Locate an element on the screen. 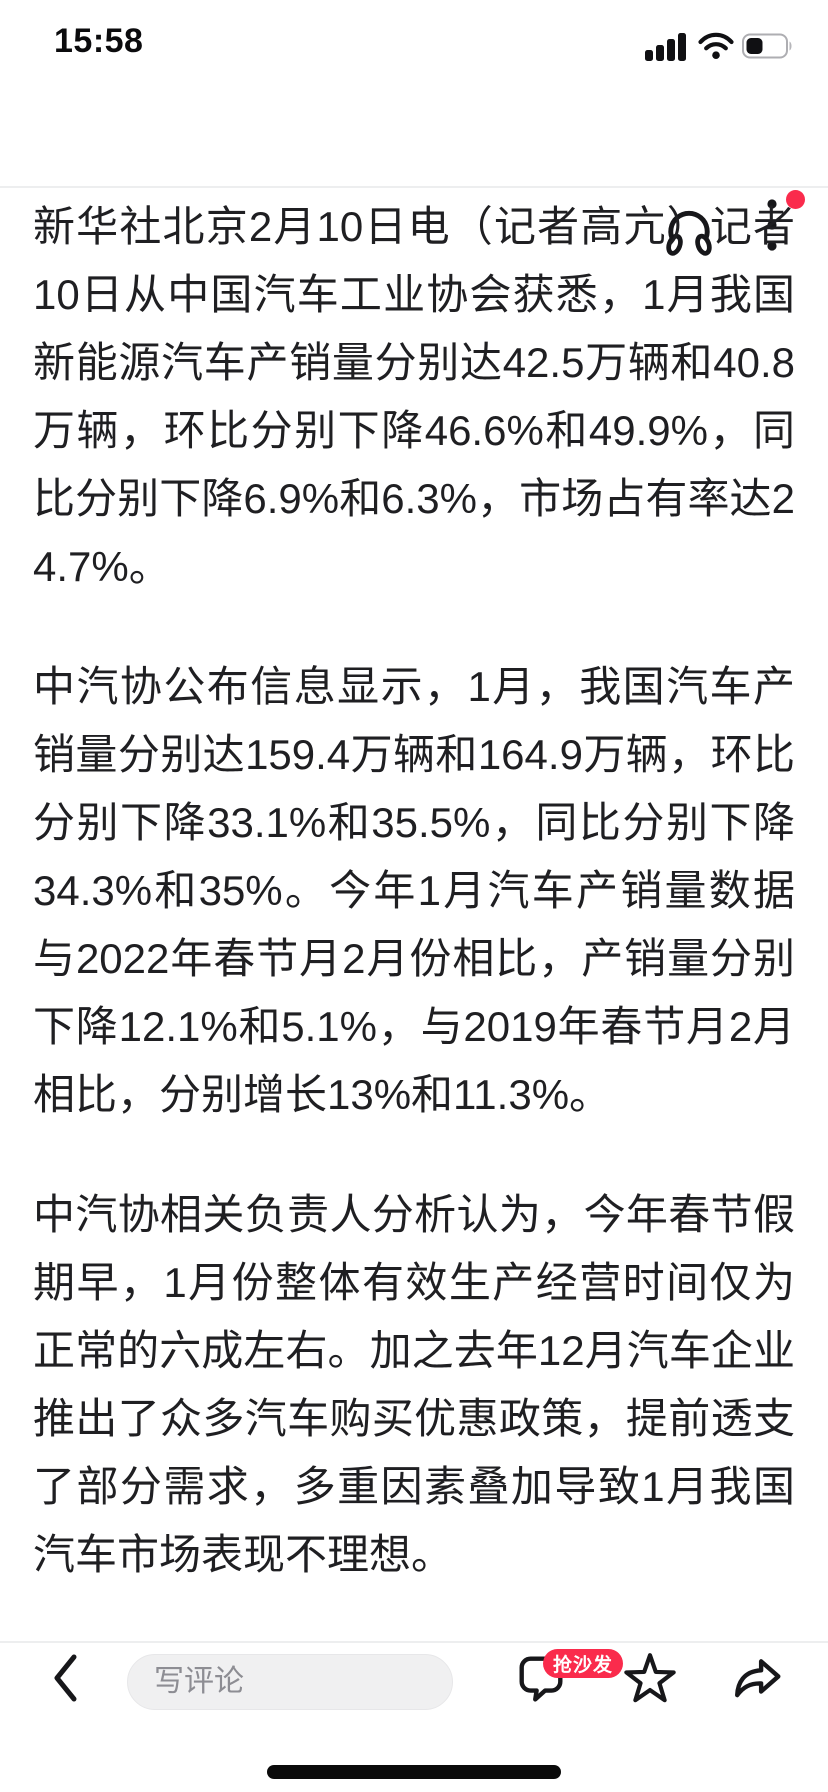 This screenshot has width=828, height=1792. favorite-button is located at coordinates (650, 1680).